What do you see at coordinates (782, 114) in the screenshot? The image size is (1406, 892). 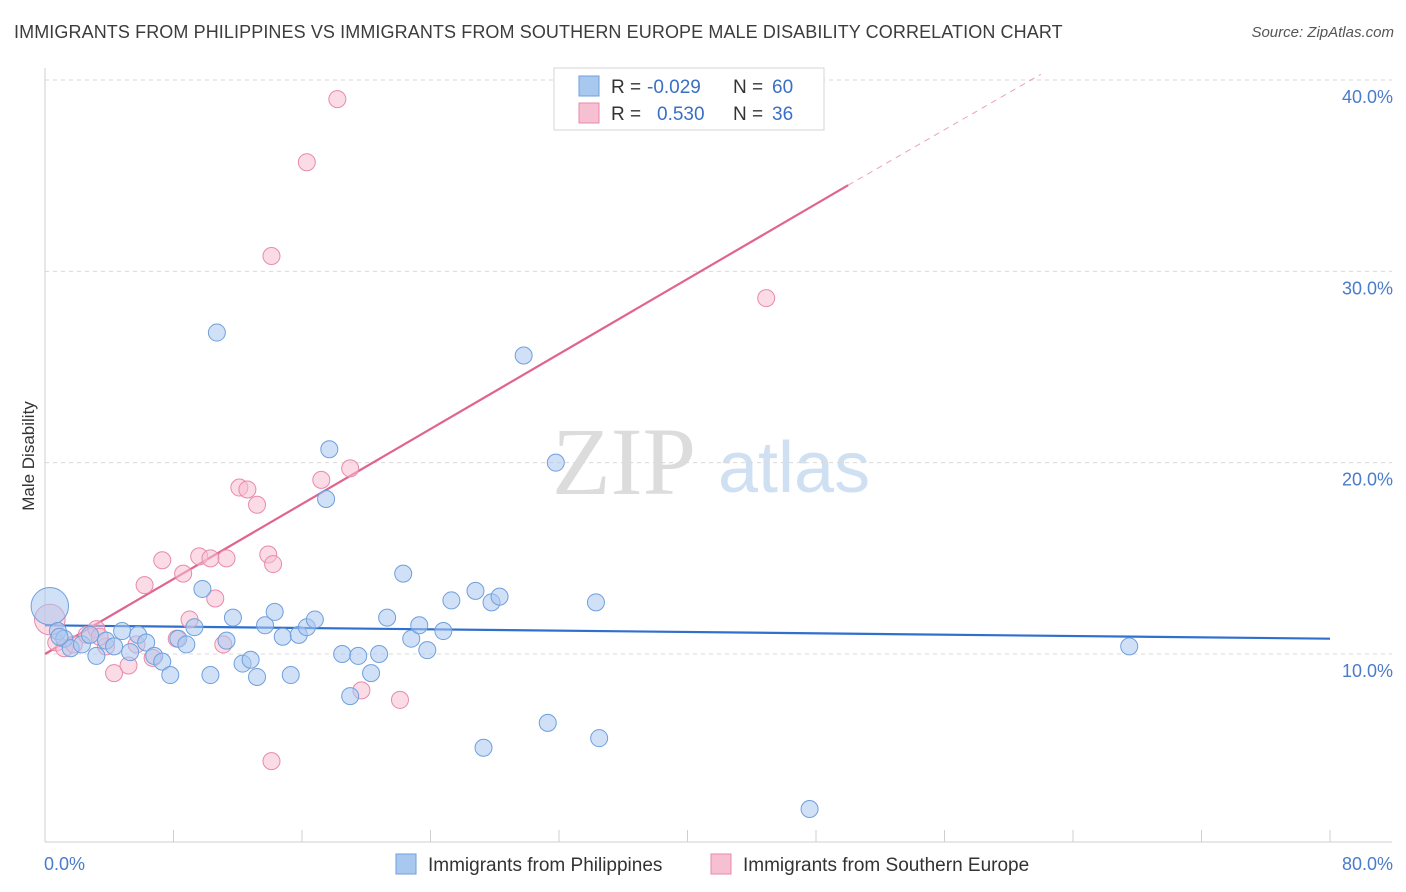 I see `legend-n-value-2: 36` at bounding box center [782, 114].